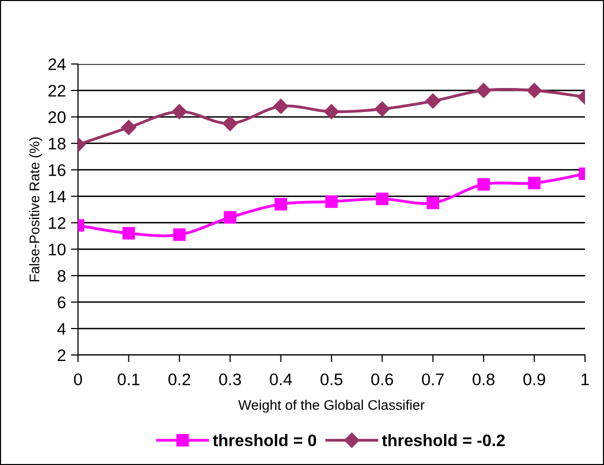 The height and width of the screenshot is (465, 604). What do you see at coordinates (331, 379) in the screenshot?
I see `x-tick-label: 0.5` at bounding box center [331, 379].